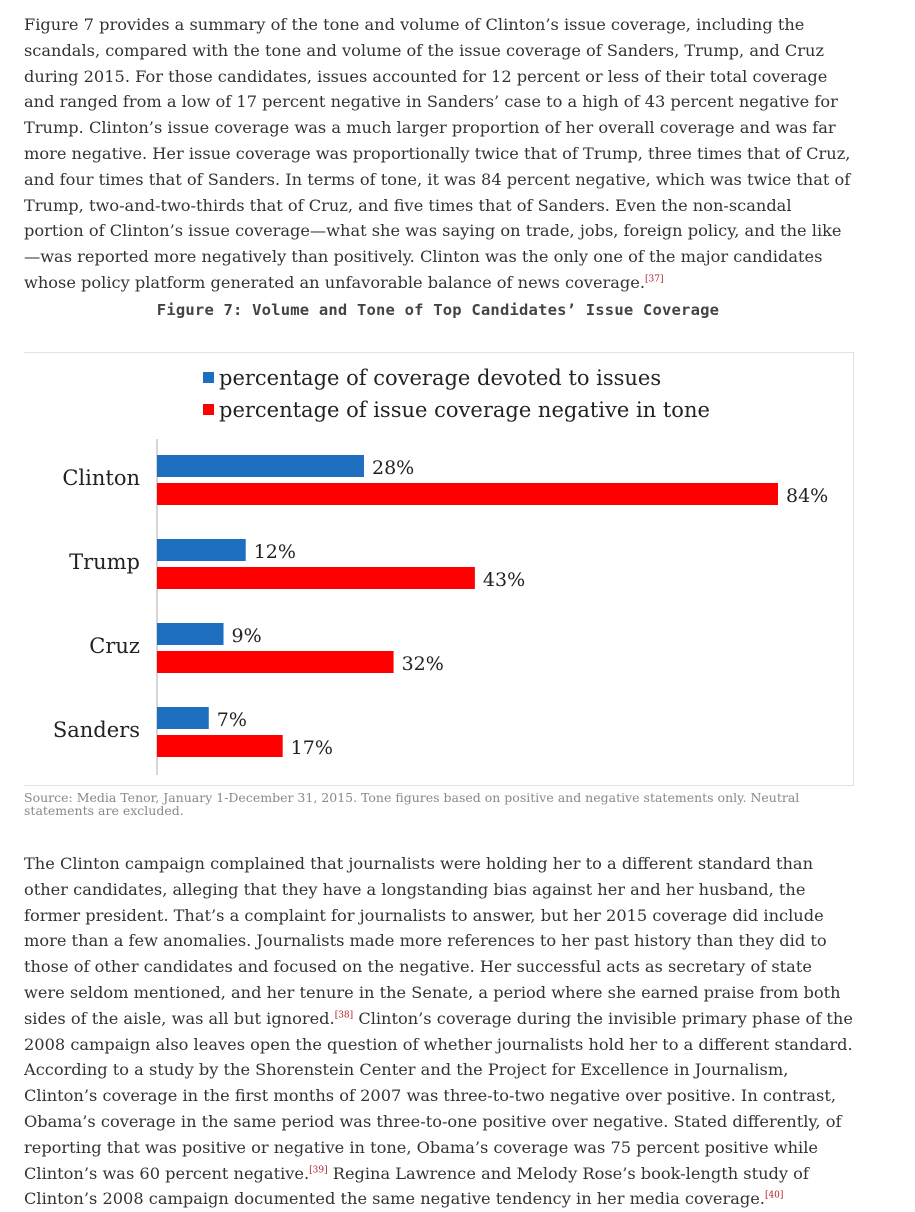 The width and height of the screenshot is (915, 1212). Describe the element at coordinates (423, 664) in the screenshot. I see `data-label-cruz-negative: 32%` at that location.